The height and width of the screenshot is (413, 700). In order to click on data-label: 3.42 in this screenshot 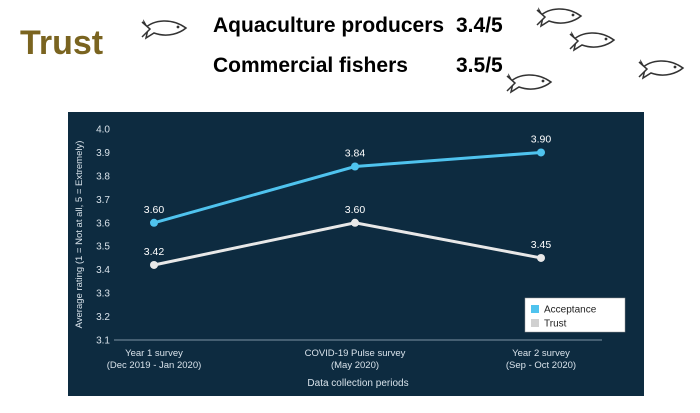, I will do `click(154, 252)`.